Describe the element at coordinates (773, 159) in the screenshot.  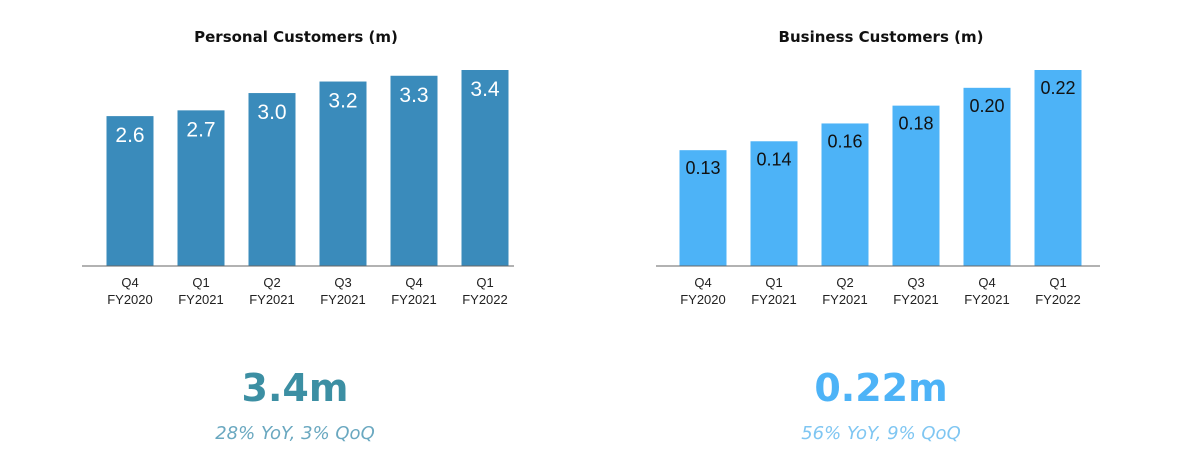
I see `business-bar-label-1: 0.14` at that location.